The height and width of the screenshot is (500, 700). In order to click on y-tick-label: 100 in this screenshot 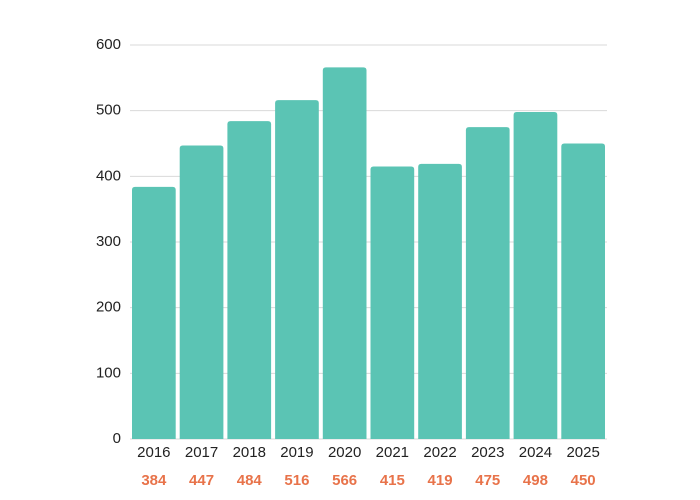, I will do `click(108, 372)`.